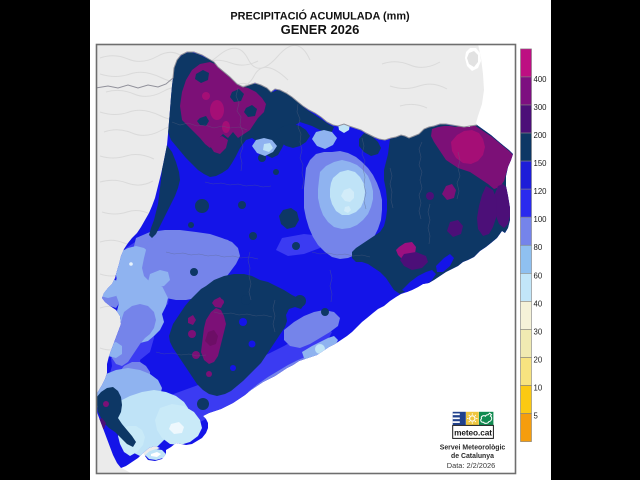  Describe the element at coordinates (538, 275) in the screenshot. I see `svg-text: 60` at that location.